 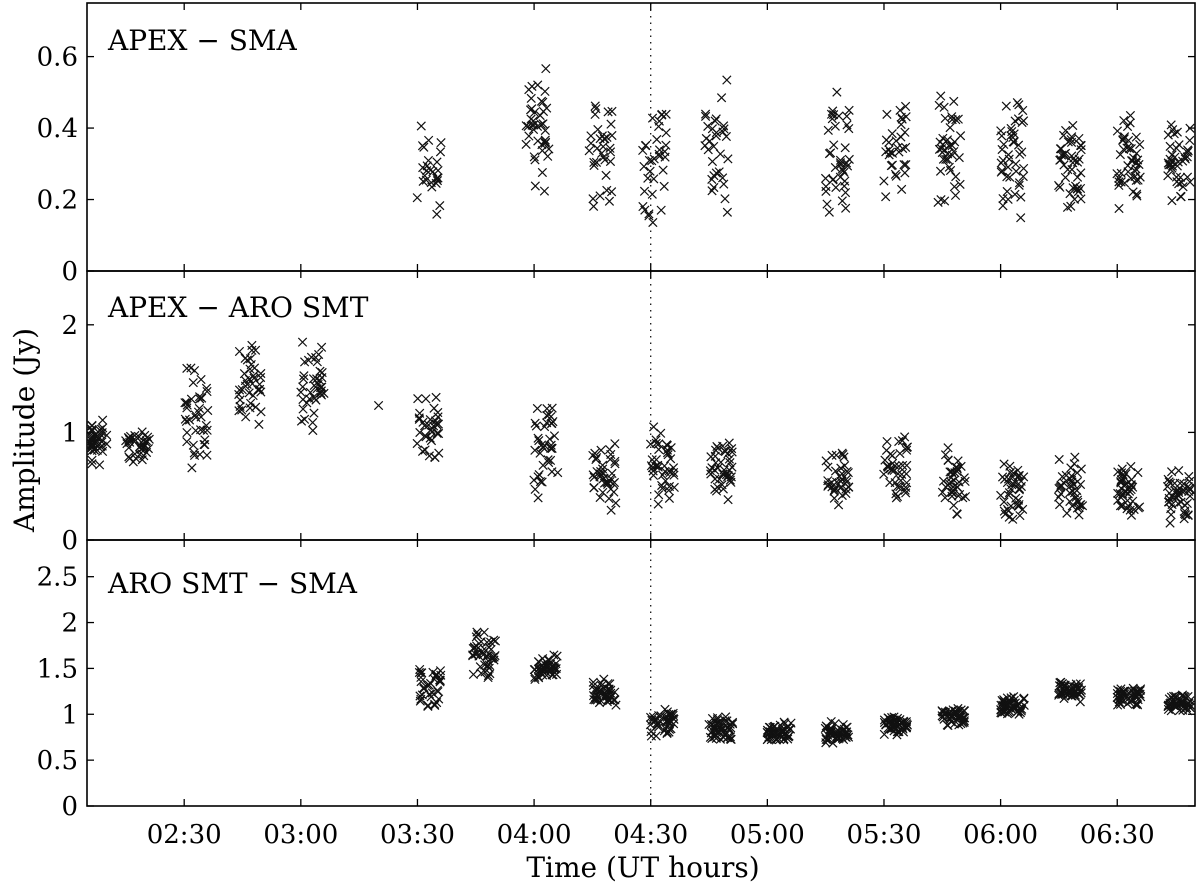 I want to click on panel-title: APEX − SMA, so click(x=202, y=40).